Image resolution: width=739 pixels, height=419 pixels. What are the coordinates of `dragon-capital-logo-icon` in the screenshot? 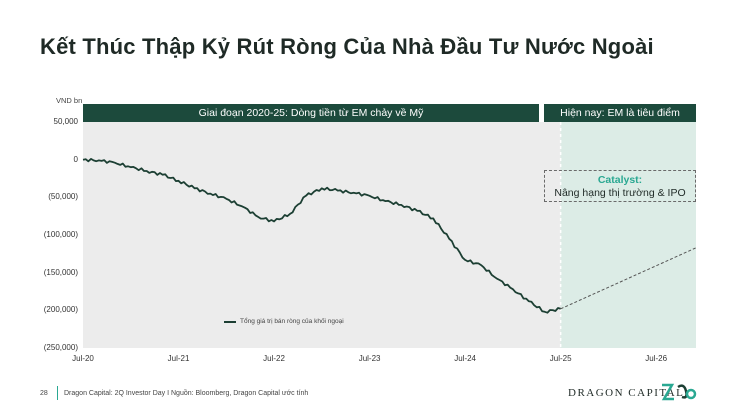 It's located at (679, 392).